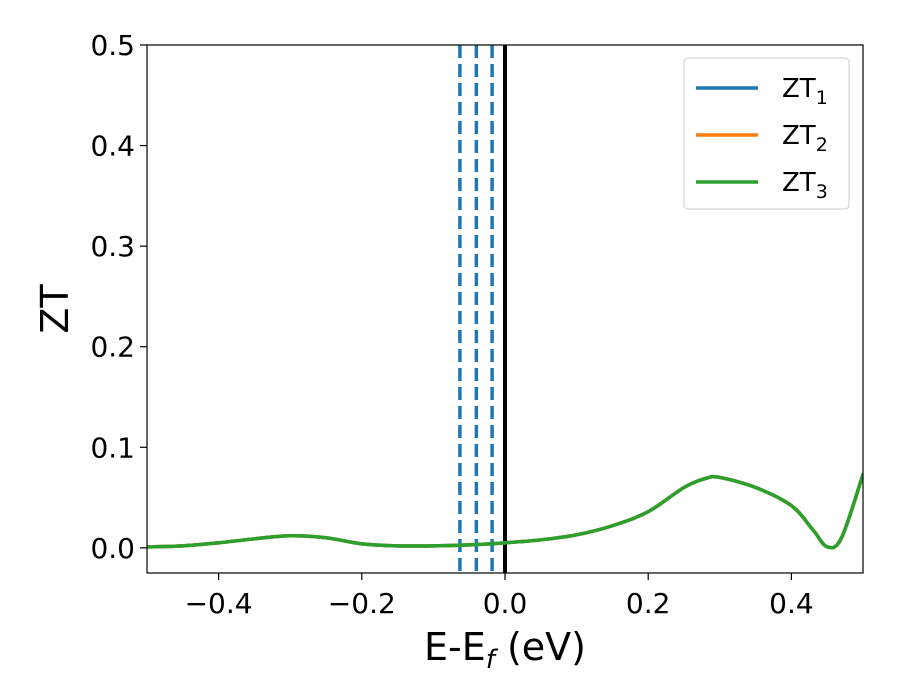 The height and width of the screenshot is (700, 900). I want to click on y-tick-label: 0.5, so click(112, 45).